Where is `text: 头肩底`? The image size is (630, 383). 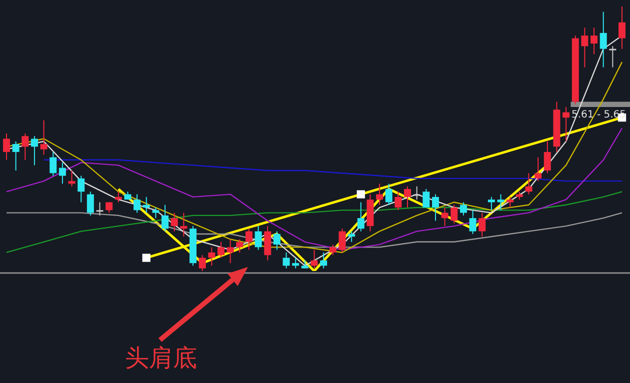 text: 头肩底 is located at coordinates (161, 358).